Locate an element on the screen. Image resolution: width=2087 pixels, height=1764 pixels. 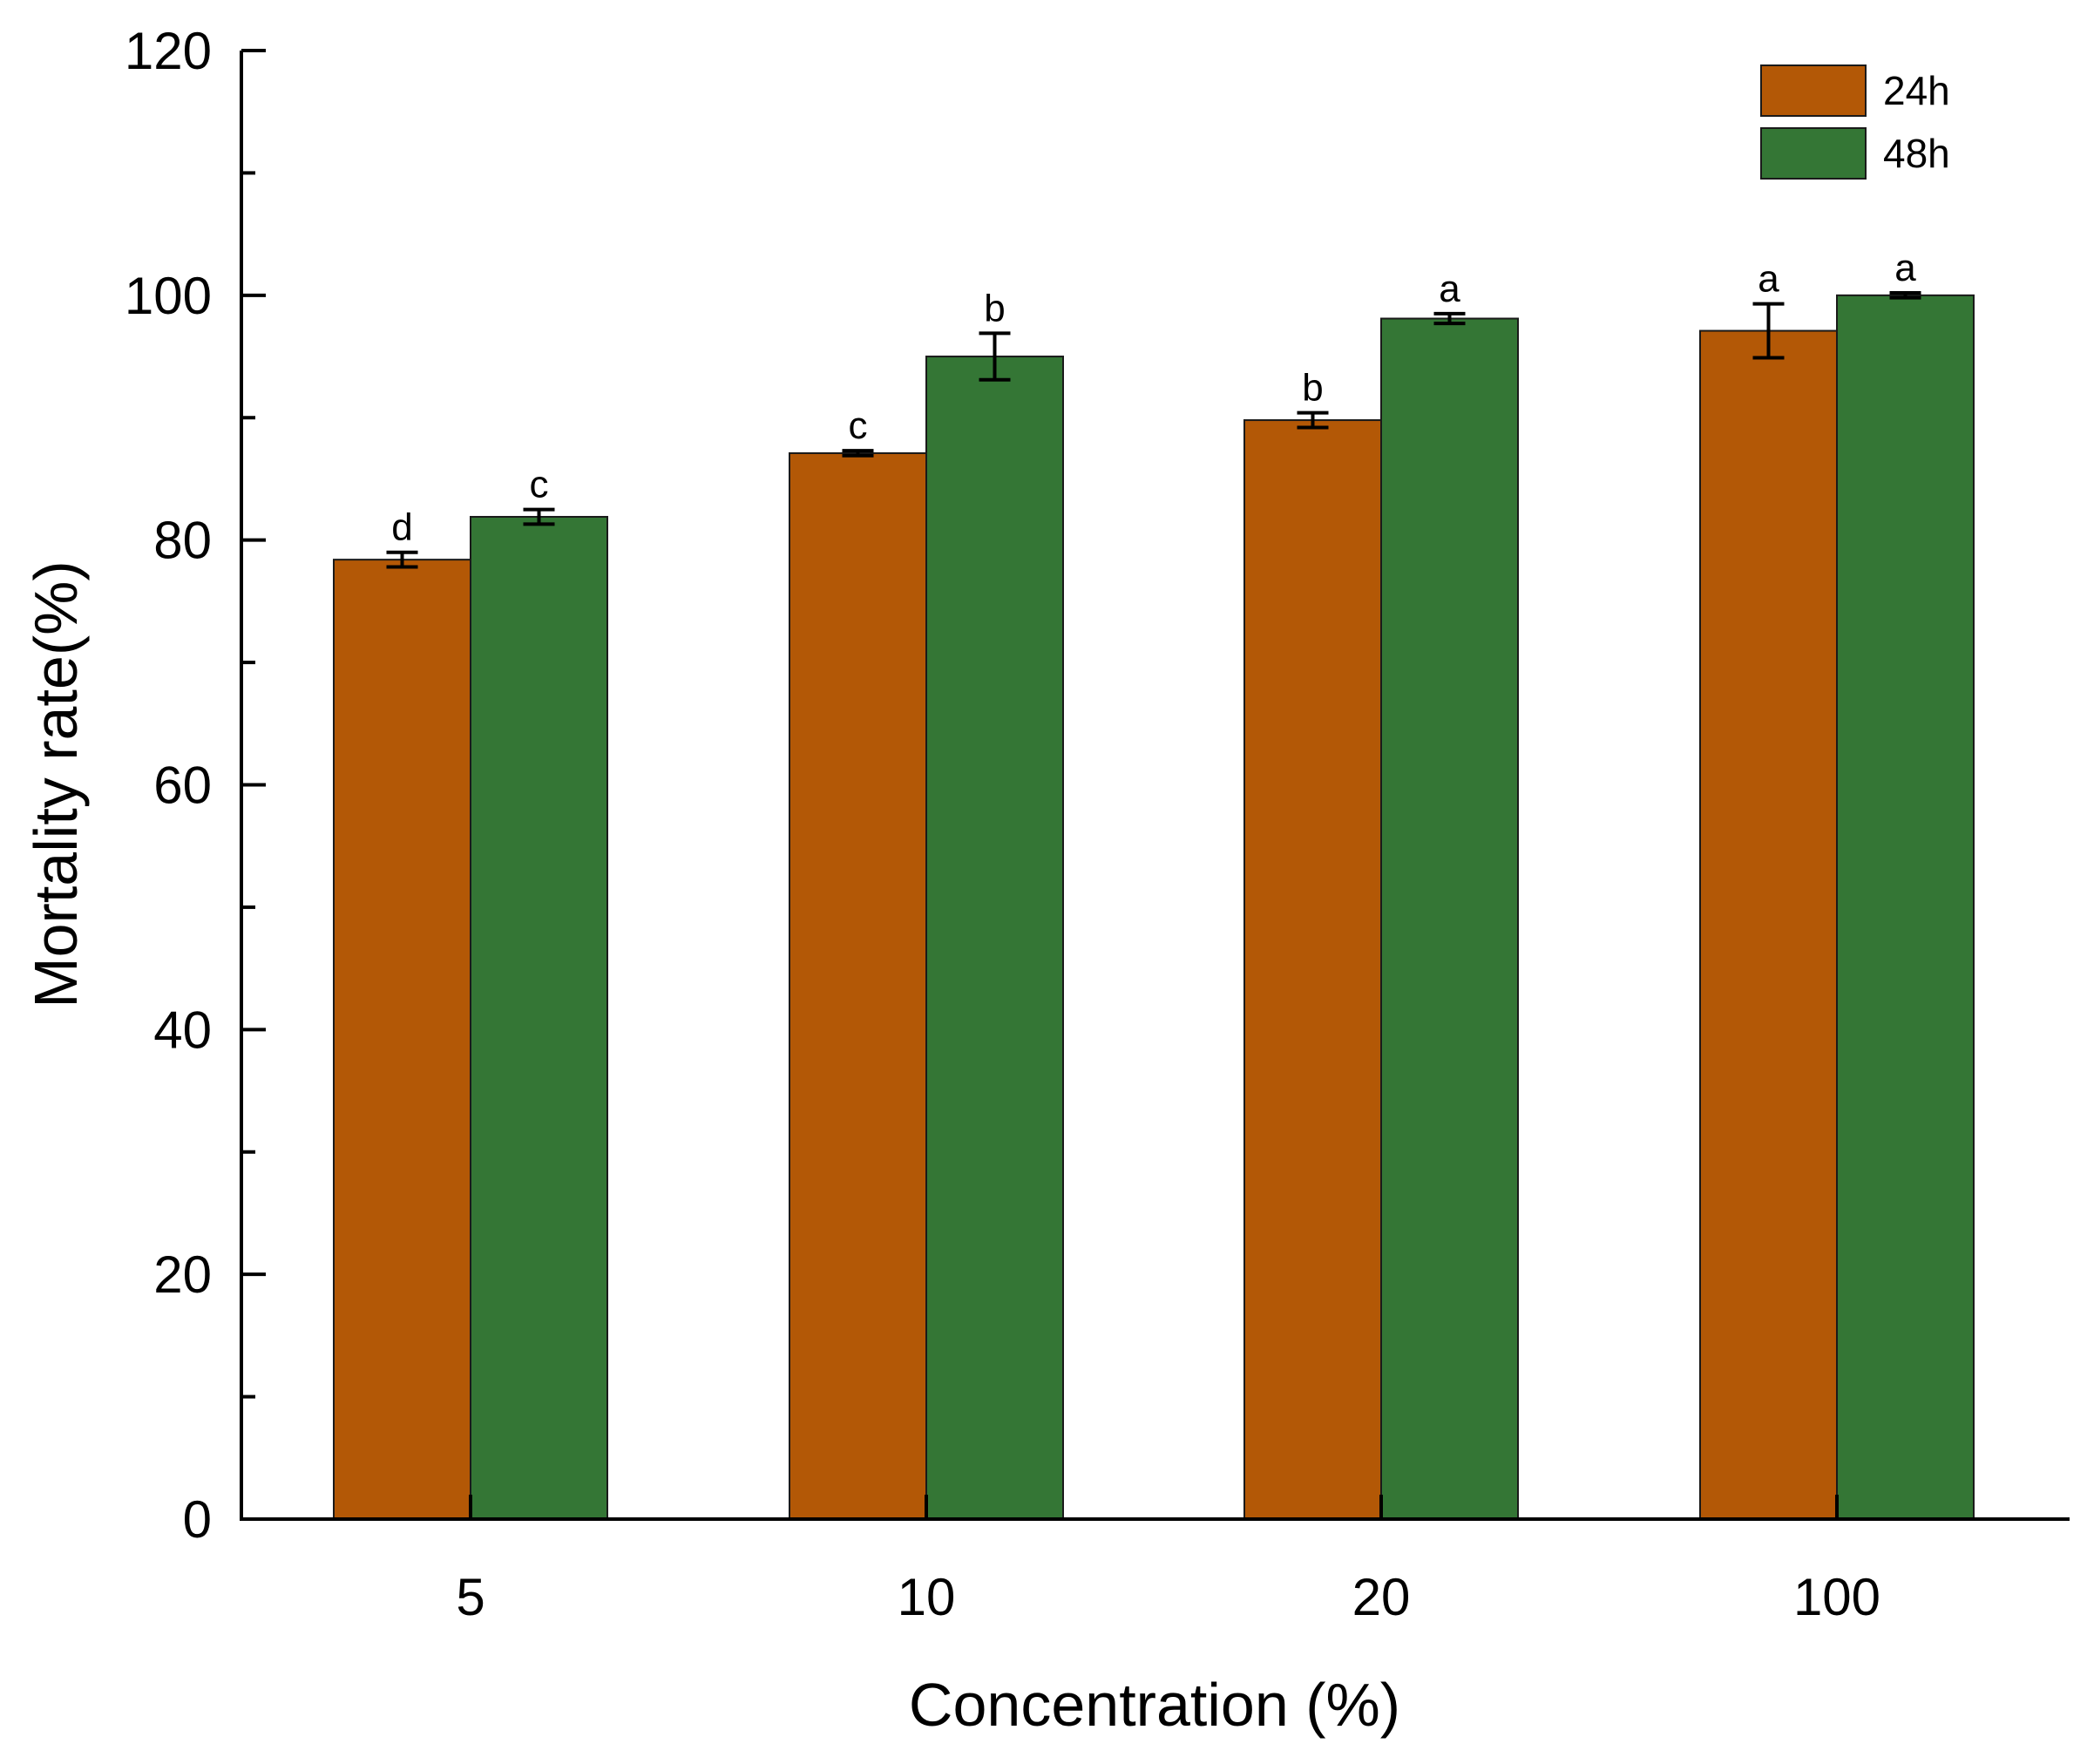
x-tick-label: 5 is located at coordinates (470, 1597).